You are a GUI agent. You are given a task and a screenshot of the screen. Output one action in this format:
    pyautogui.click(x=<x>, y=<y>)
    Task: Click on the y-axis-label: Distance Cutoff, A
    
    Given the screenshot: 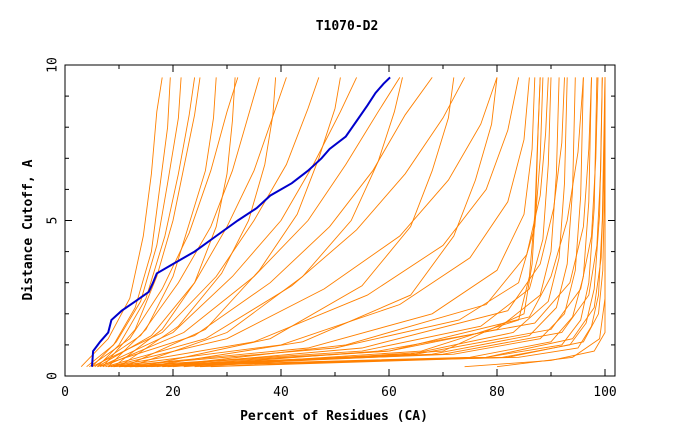 What is the action you would take?
    pyautogui.click(x=28, y=229)
    